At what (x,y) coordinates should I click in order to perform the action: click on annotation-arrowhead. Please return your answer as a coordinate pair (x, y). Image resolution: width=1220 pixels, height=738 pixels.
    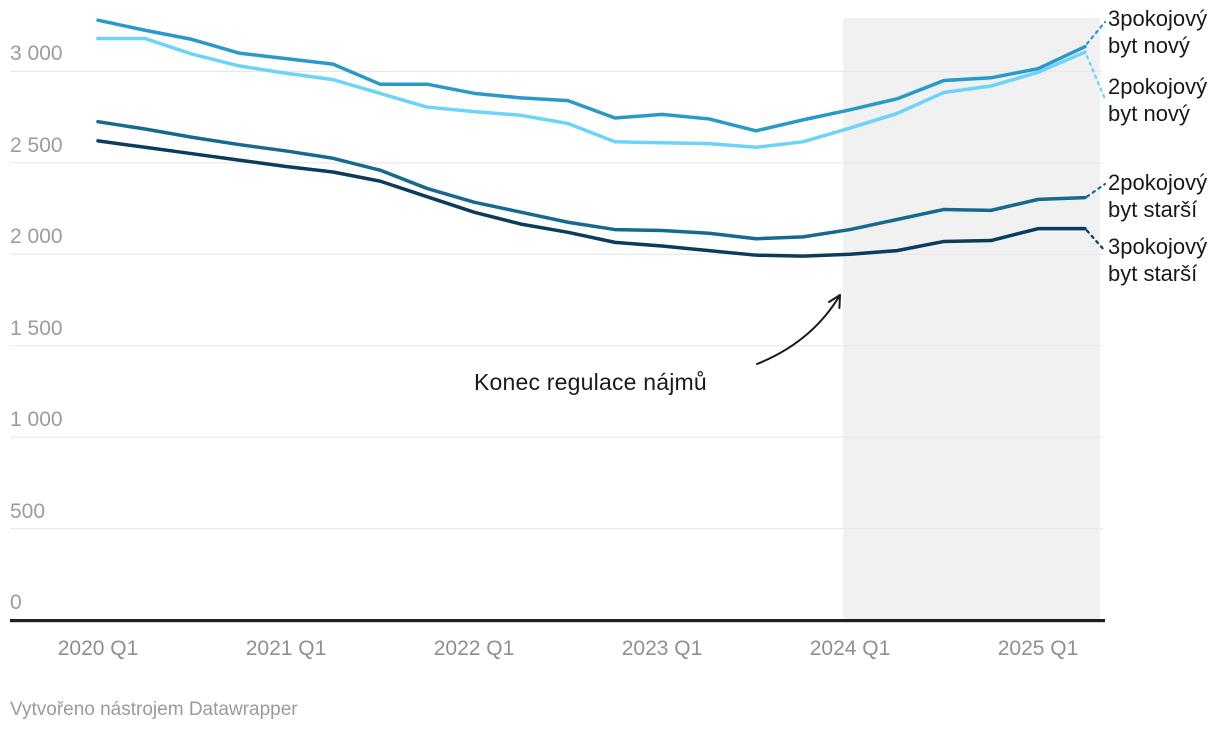
    Looking at the image, I should click on (834, 301).